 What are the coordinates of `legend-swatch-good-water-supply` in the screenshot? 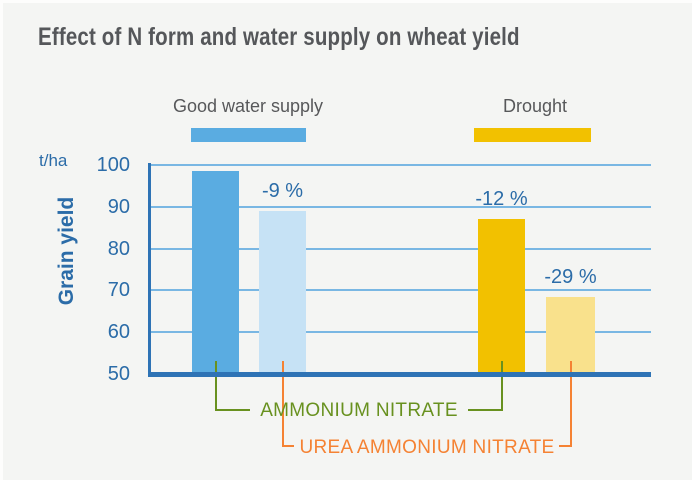 It's located at (248, 135).